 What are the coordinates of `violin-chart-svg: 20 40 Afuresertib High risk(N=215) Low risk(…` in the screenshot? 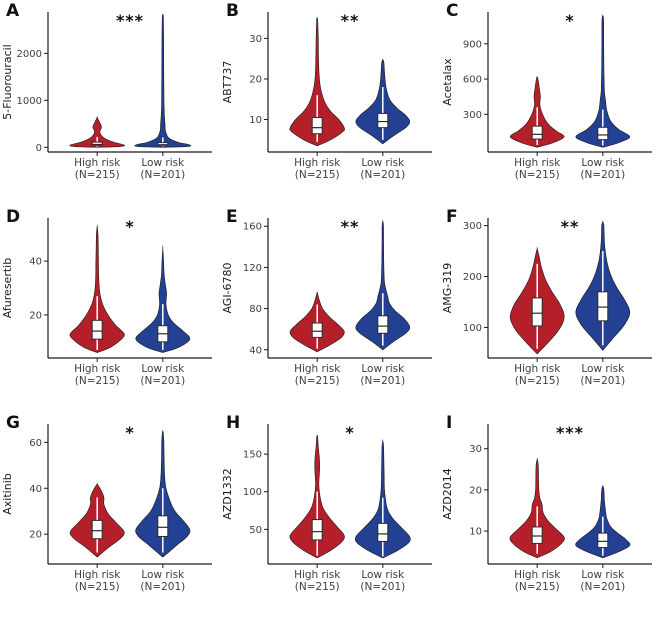 It's located at (106, 302).